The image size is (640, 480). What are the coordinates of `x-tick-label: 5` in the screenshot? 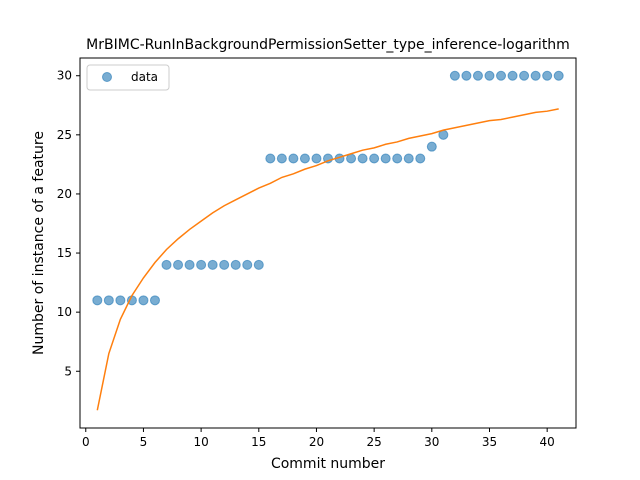 It's located at (144, 442).